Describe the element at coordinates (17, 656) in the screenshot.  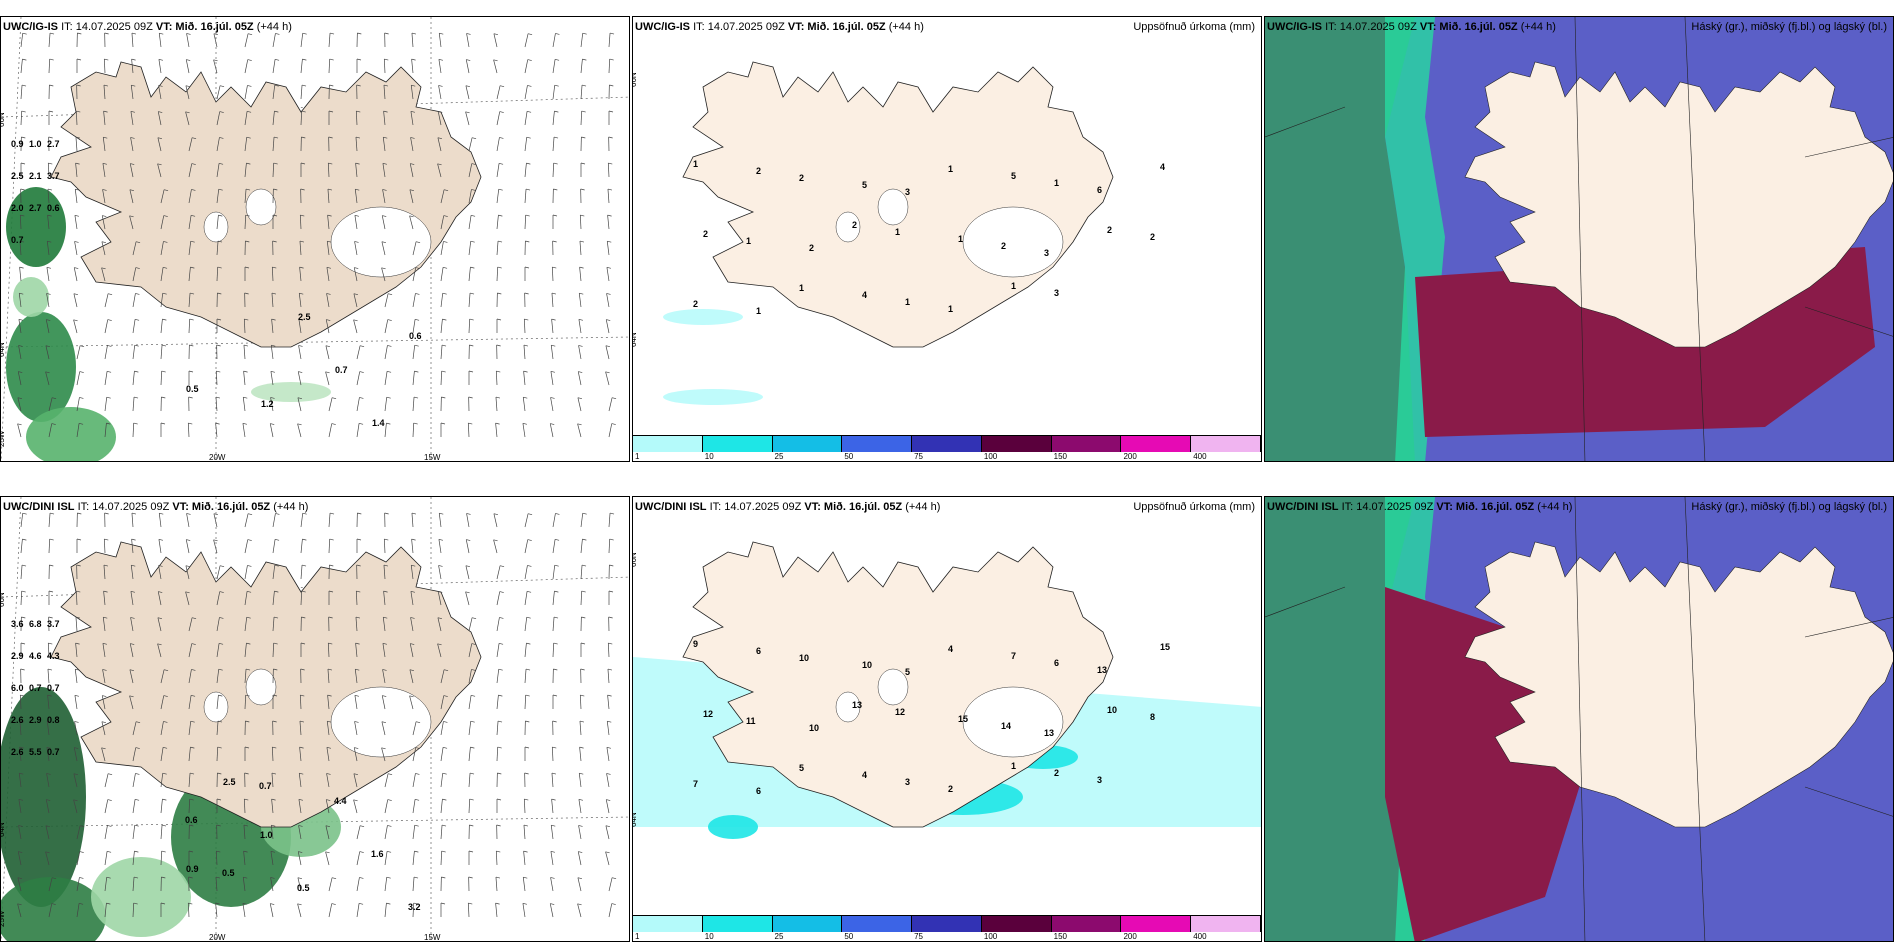
I see `wind-value-label: 2.9` at that location.